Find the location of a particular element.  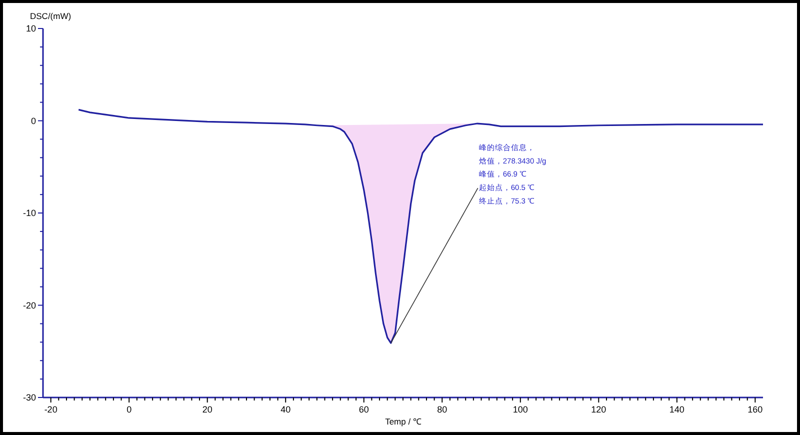

x-tick-label: 120 is located at coordinates (598, 409).